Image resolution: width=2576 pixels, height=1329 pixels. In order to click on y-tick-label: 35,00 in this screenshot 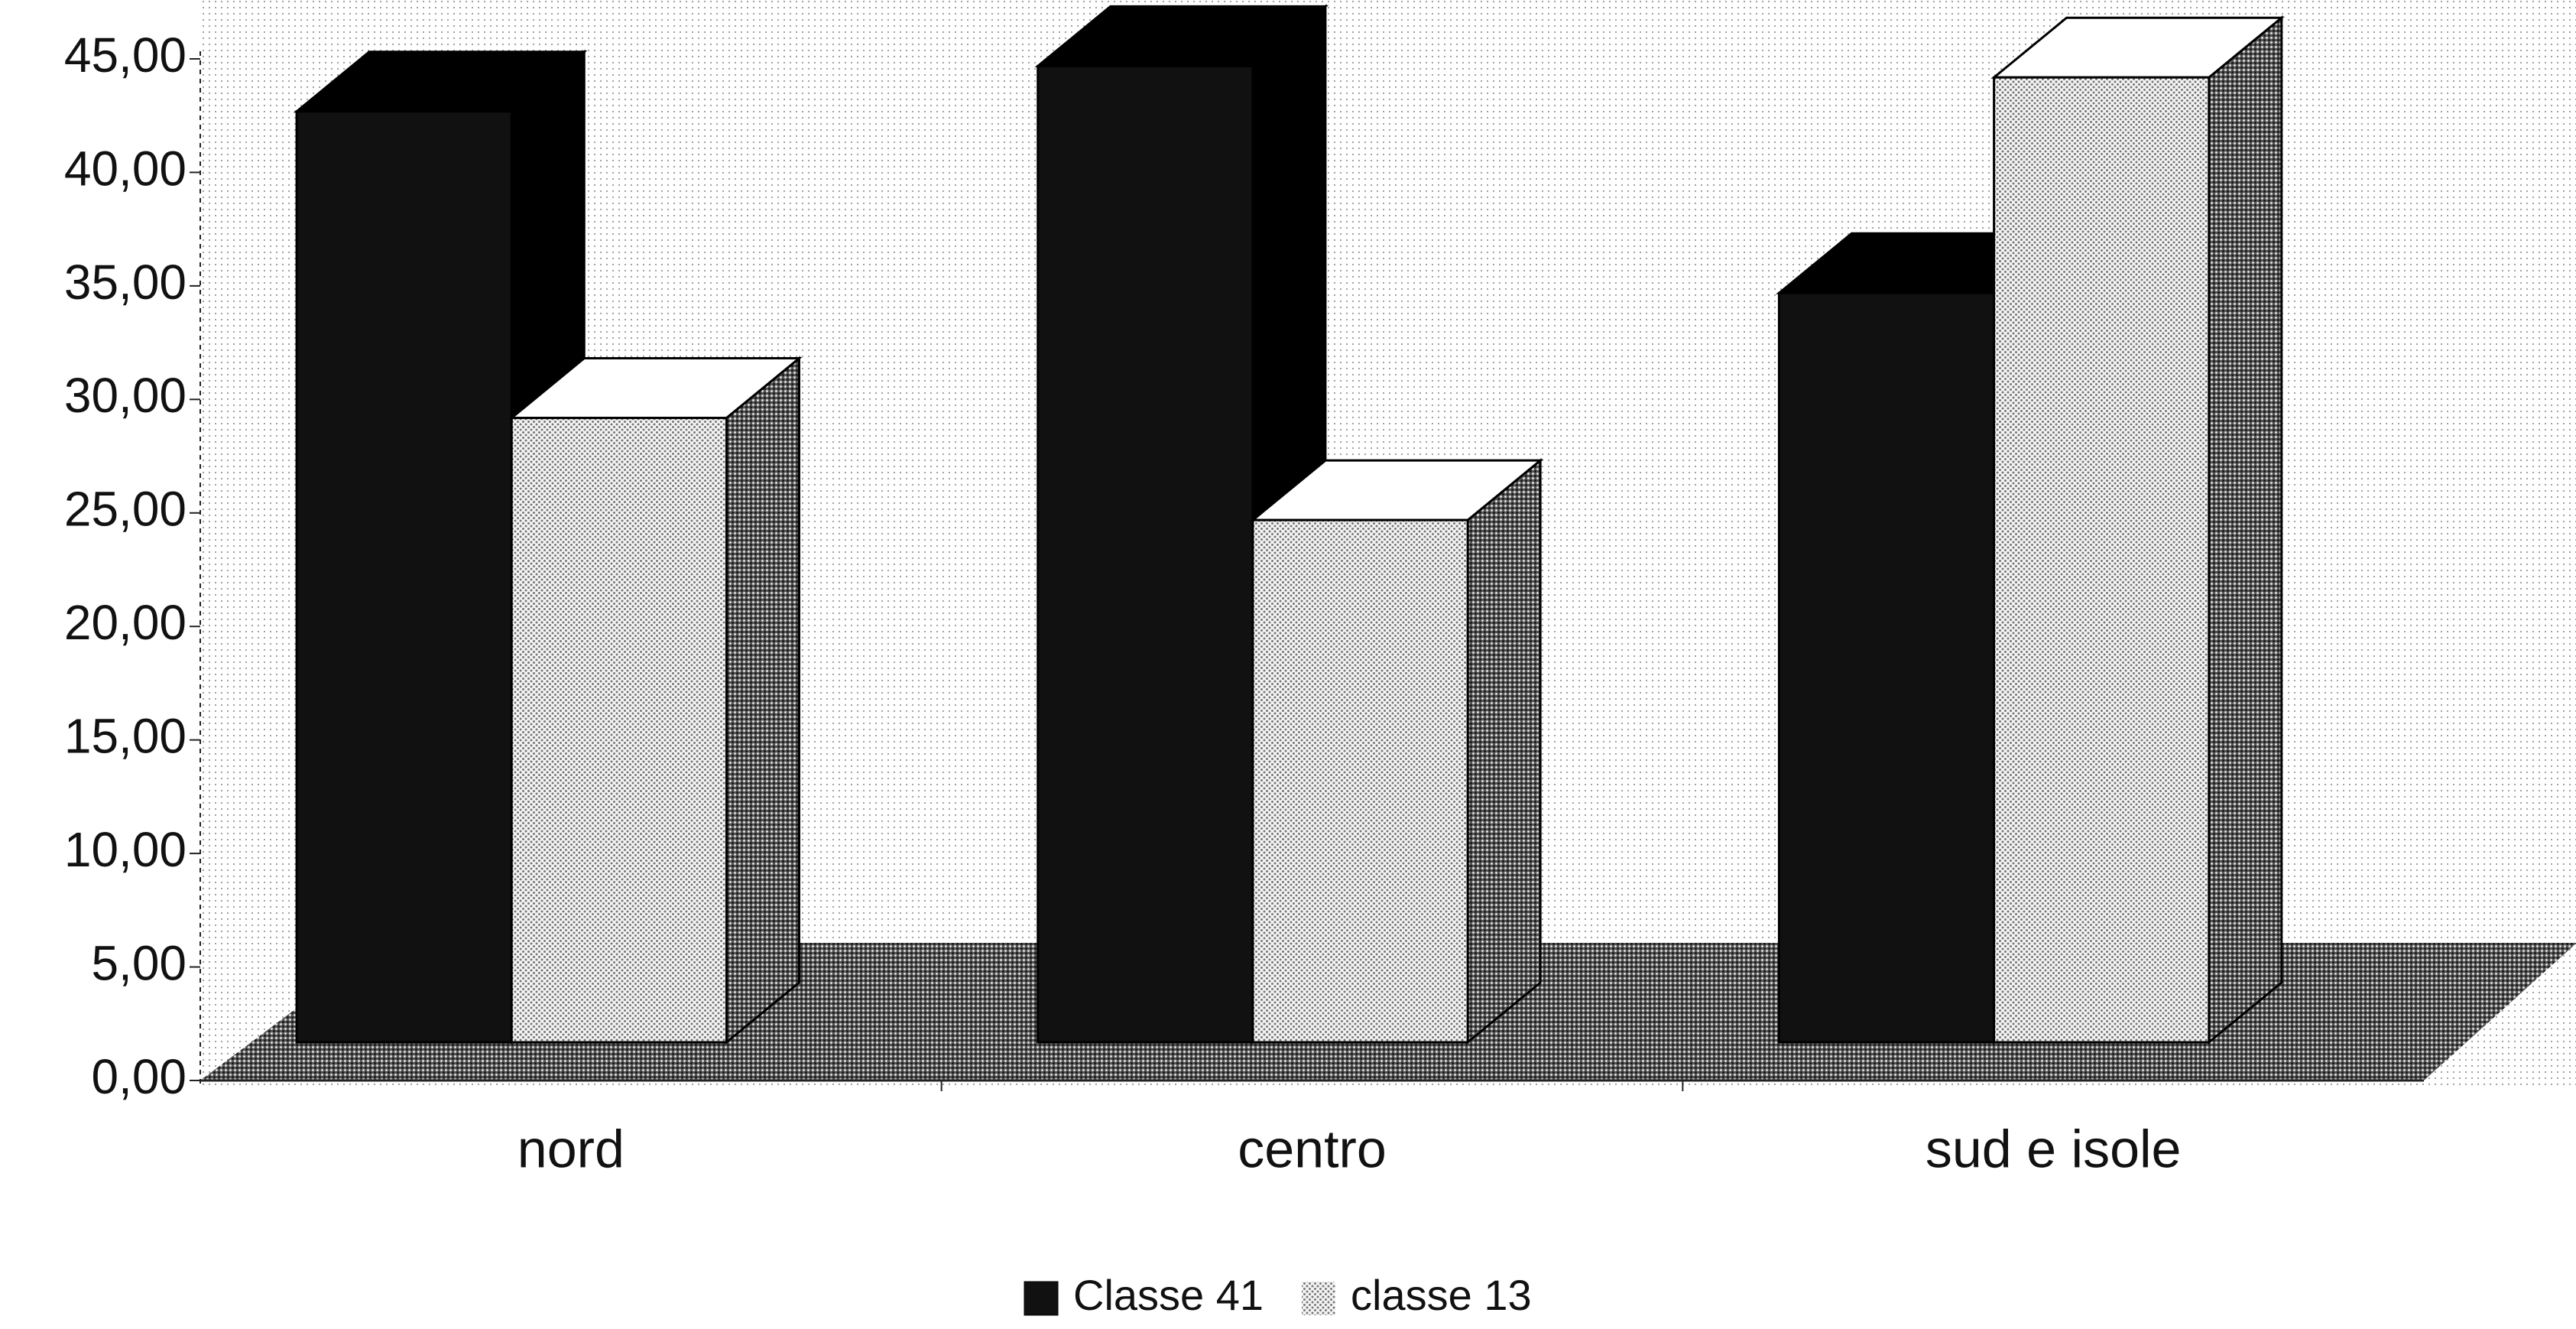, I will do `click(126, 282)`.